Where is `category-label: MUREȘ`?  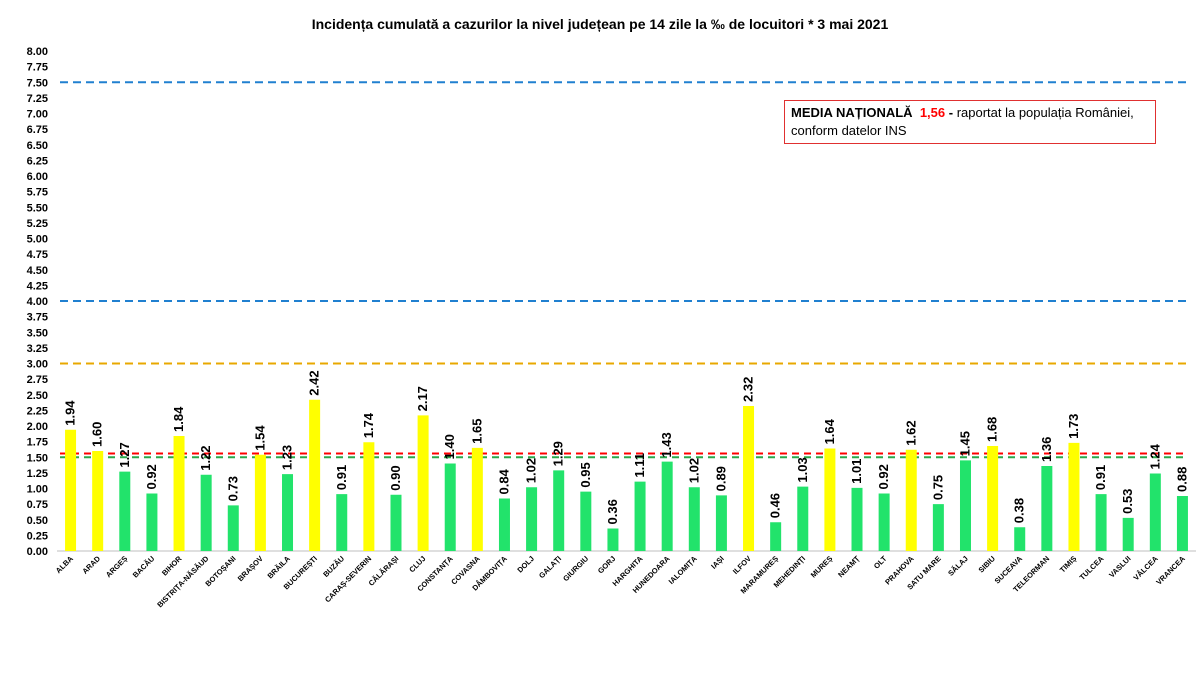
category-label: MUREȘ is located at coordinates (822, 567).